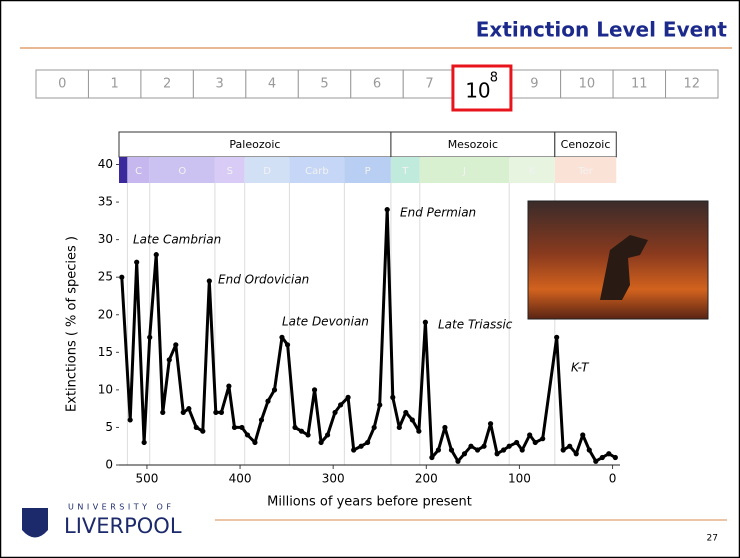 The width and height of the screenshot is (740, 558). What do you see at coordinates (105, 239) in the screenshot?
I see `y-tick-label: 30` at bounding box center [105, 239].